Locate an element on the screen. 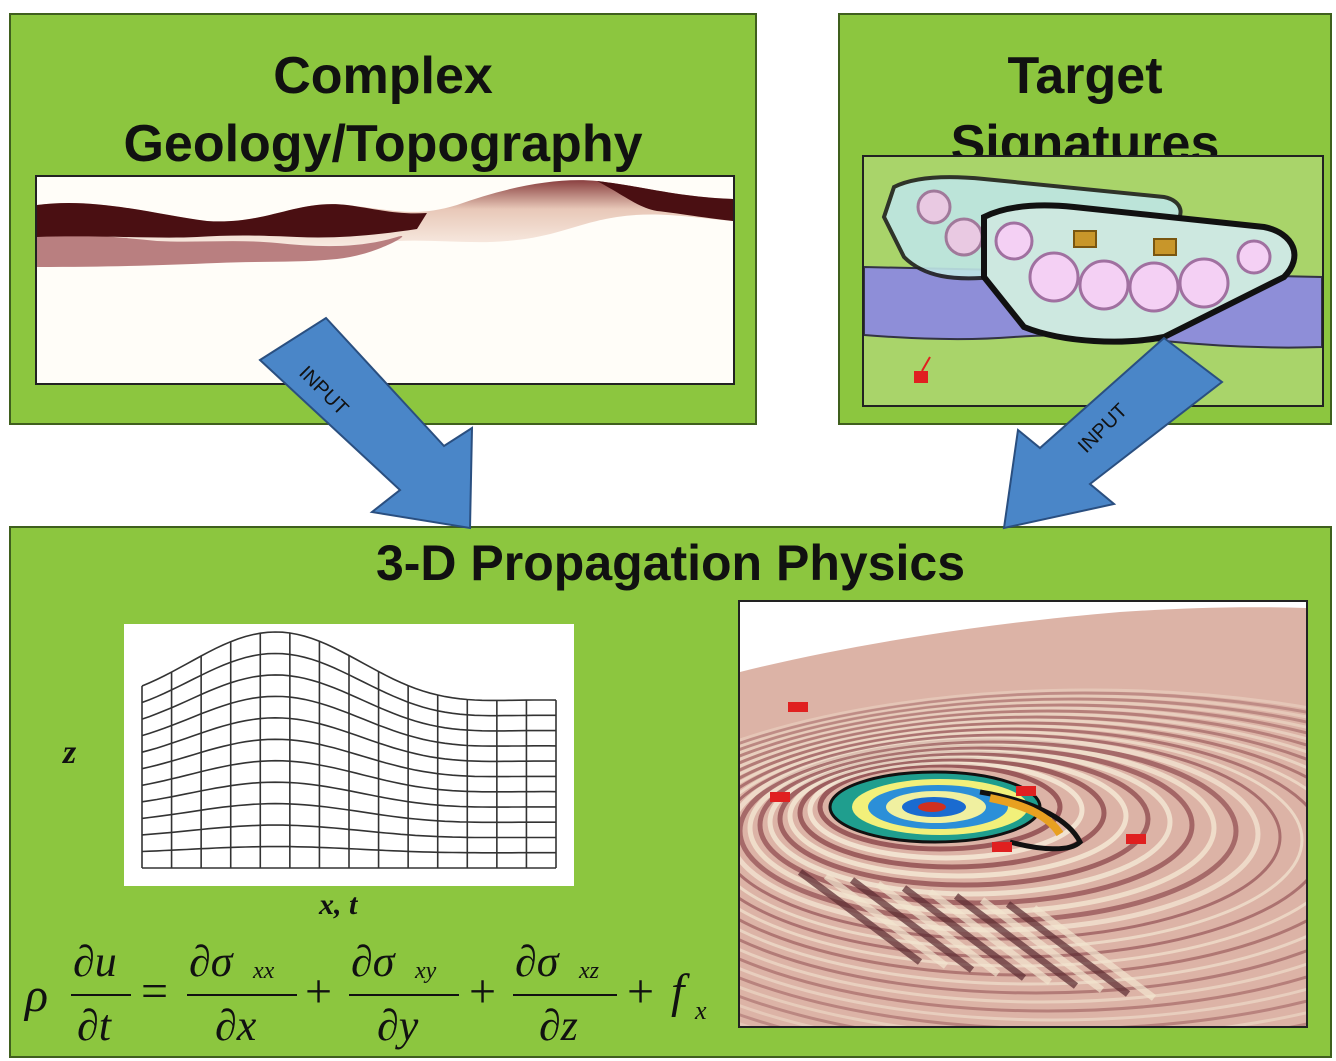 Image resolution: width=1336 pixels, height=1061 pixels. eq-dsigma-xx: ∂σ is located at coordinates (211, 961).